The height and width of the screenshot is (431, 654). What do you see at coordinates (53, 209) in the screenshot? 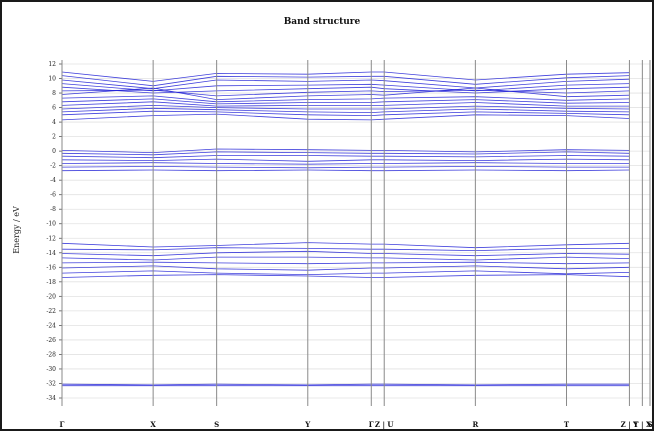
I see `y-tick-label: -8` at bounding box center [53, 209].